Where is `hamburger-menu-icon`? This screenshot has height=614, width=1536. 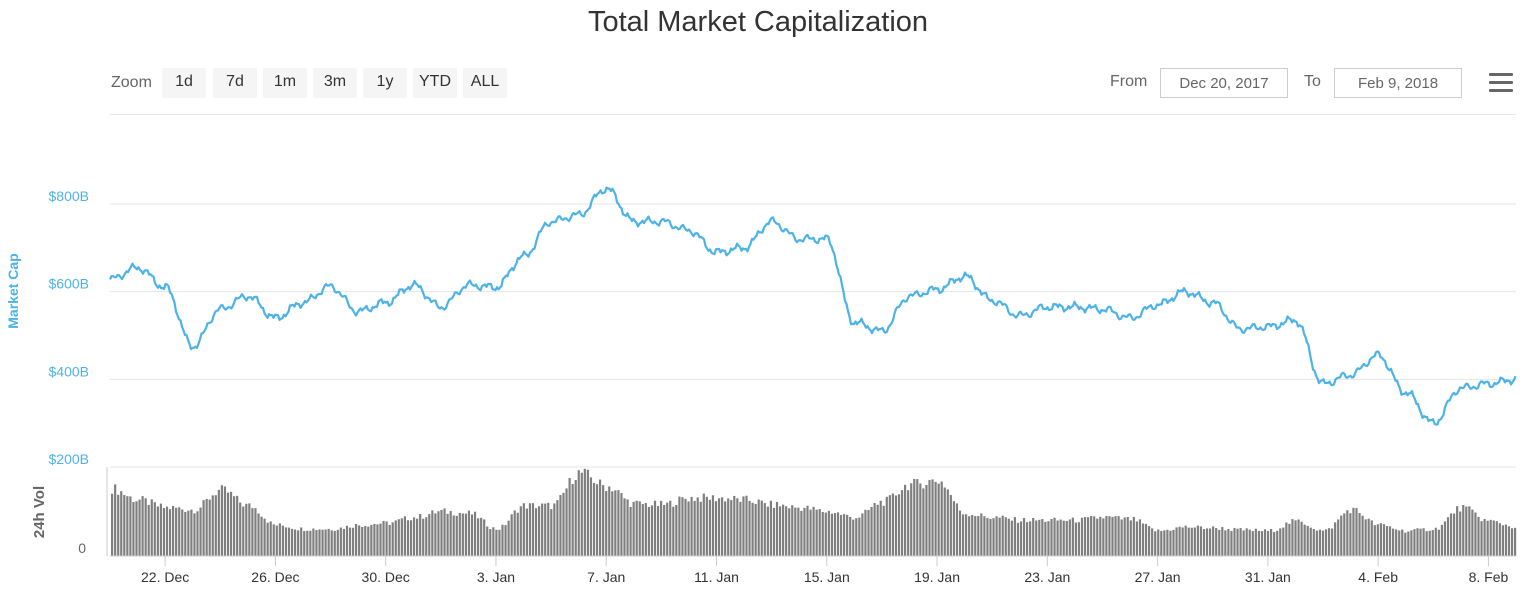 hamburger-menu-icon is located at coordinates (1501, 83).